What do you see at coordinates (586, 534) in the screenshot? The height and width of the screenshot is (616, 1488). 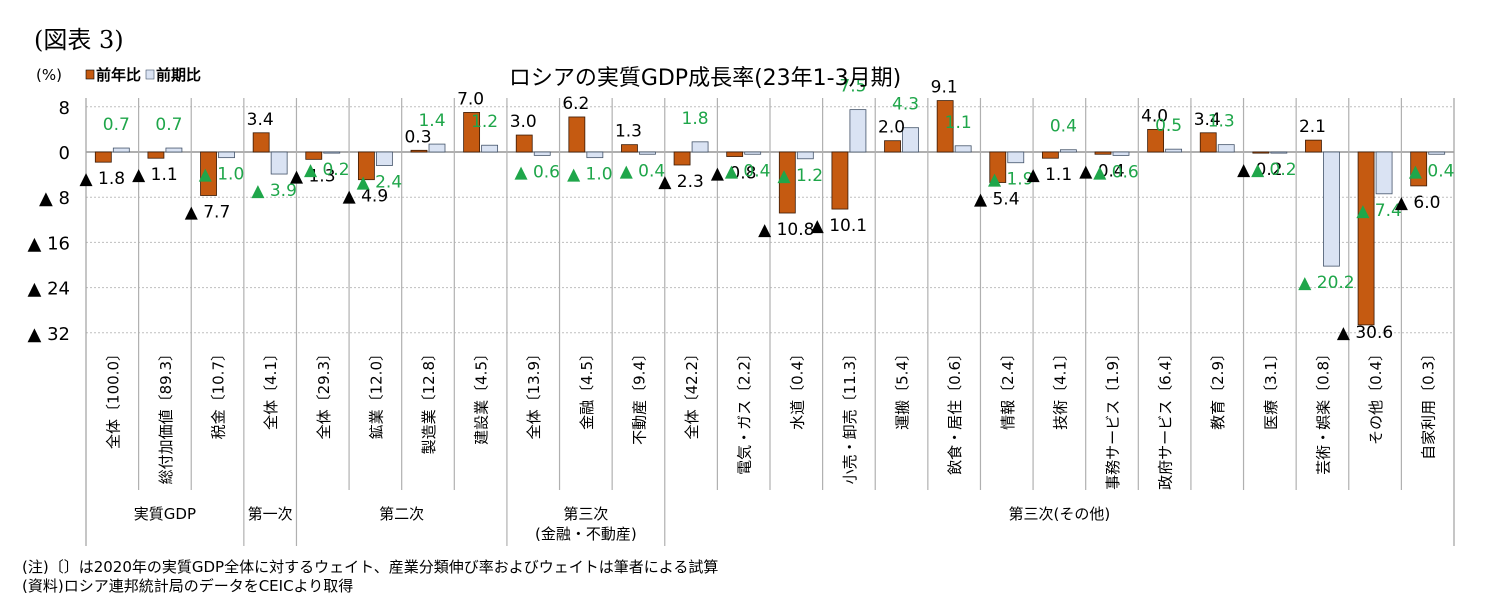 I see `group-label: (金融・不動産)` at bounding box center [586, 534].